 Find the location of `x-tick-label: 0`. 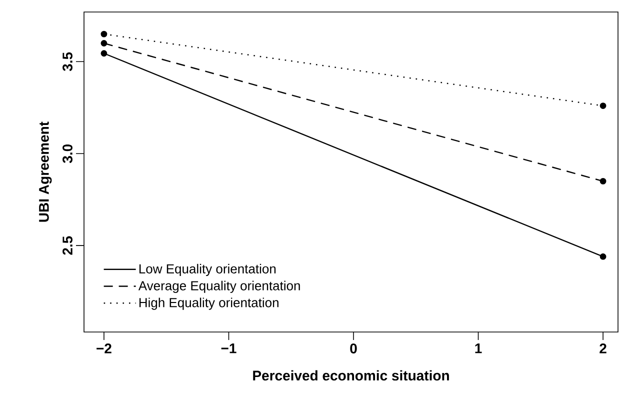

x-tick-label: 0 is located at coordinates (353, 349).